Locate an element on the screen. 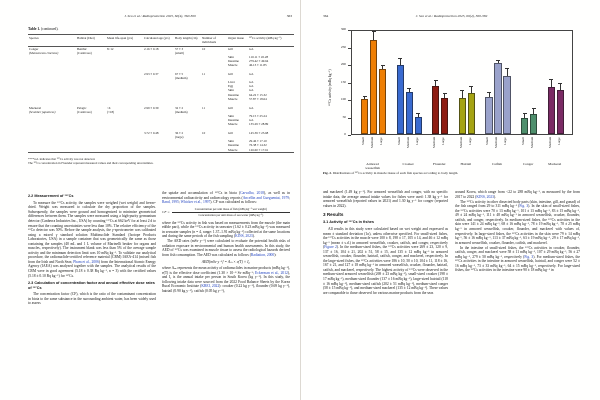 The width and height of the screenshot is (600, 400). citation-link: Radiation, 2000 is located at coordinates (262, 254).